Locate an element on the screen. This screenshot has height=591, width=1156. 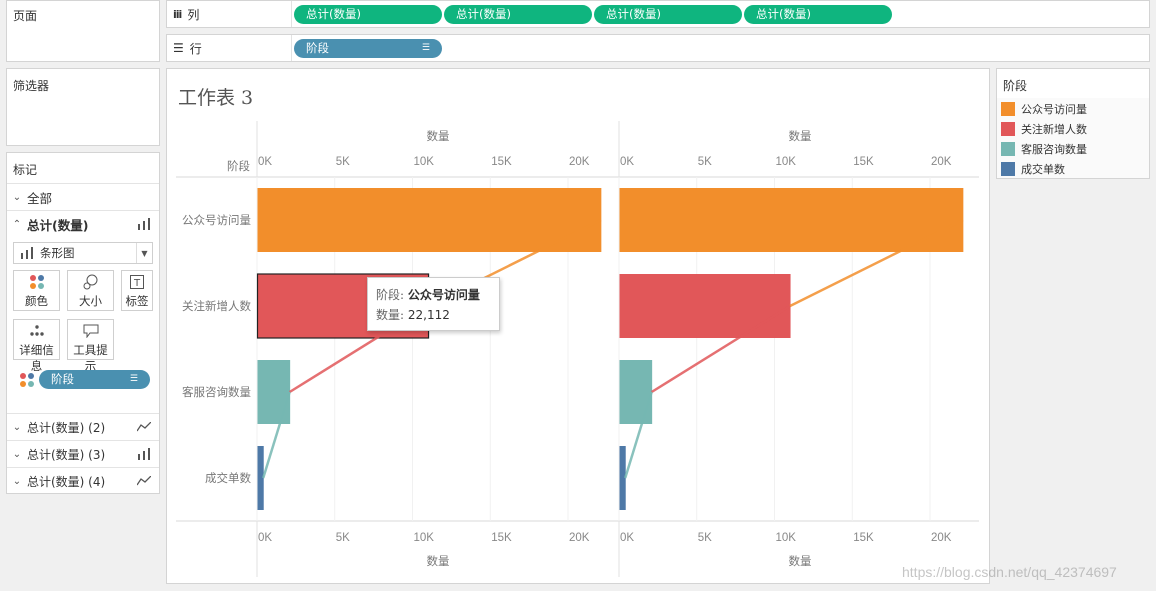
marks-row-2-label: 总计(数量) (2) is located at coordinates (66, 427).